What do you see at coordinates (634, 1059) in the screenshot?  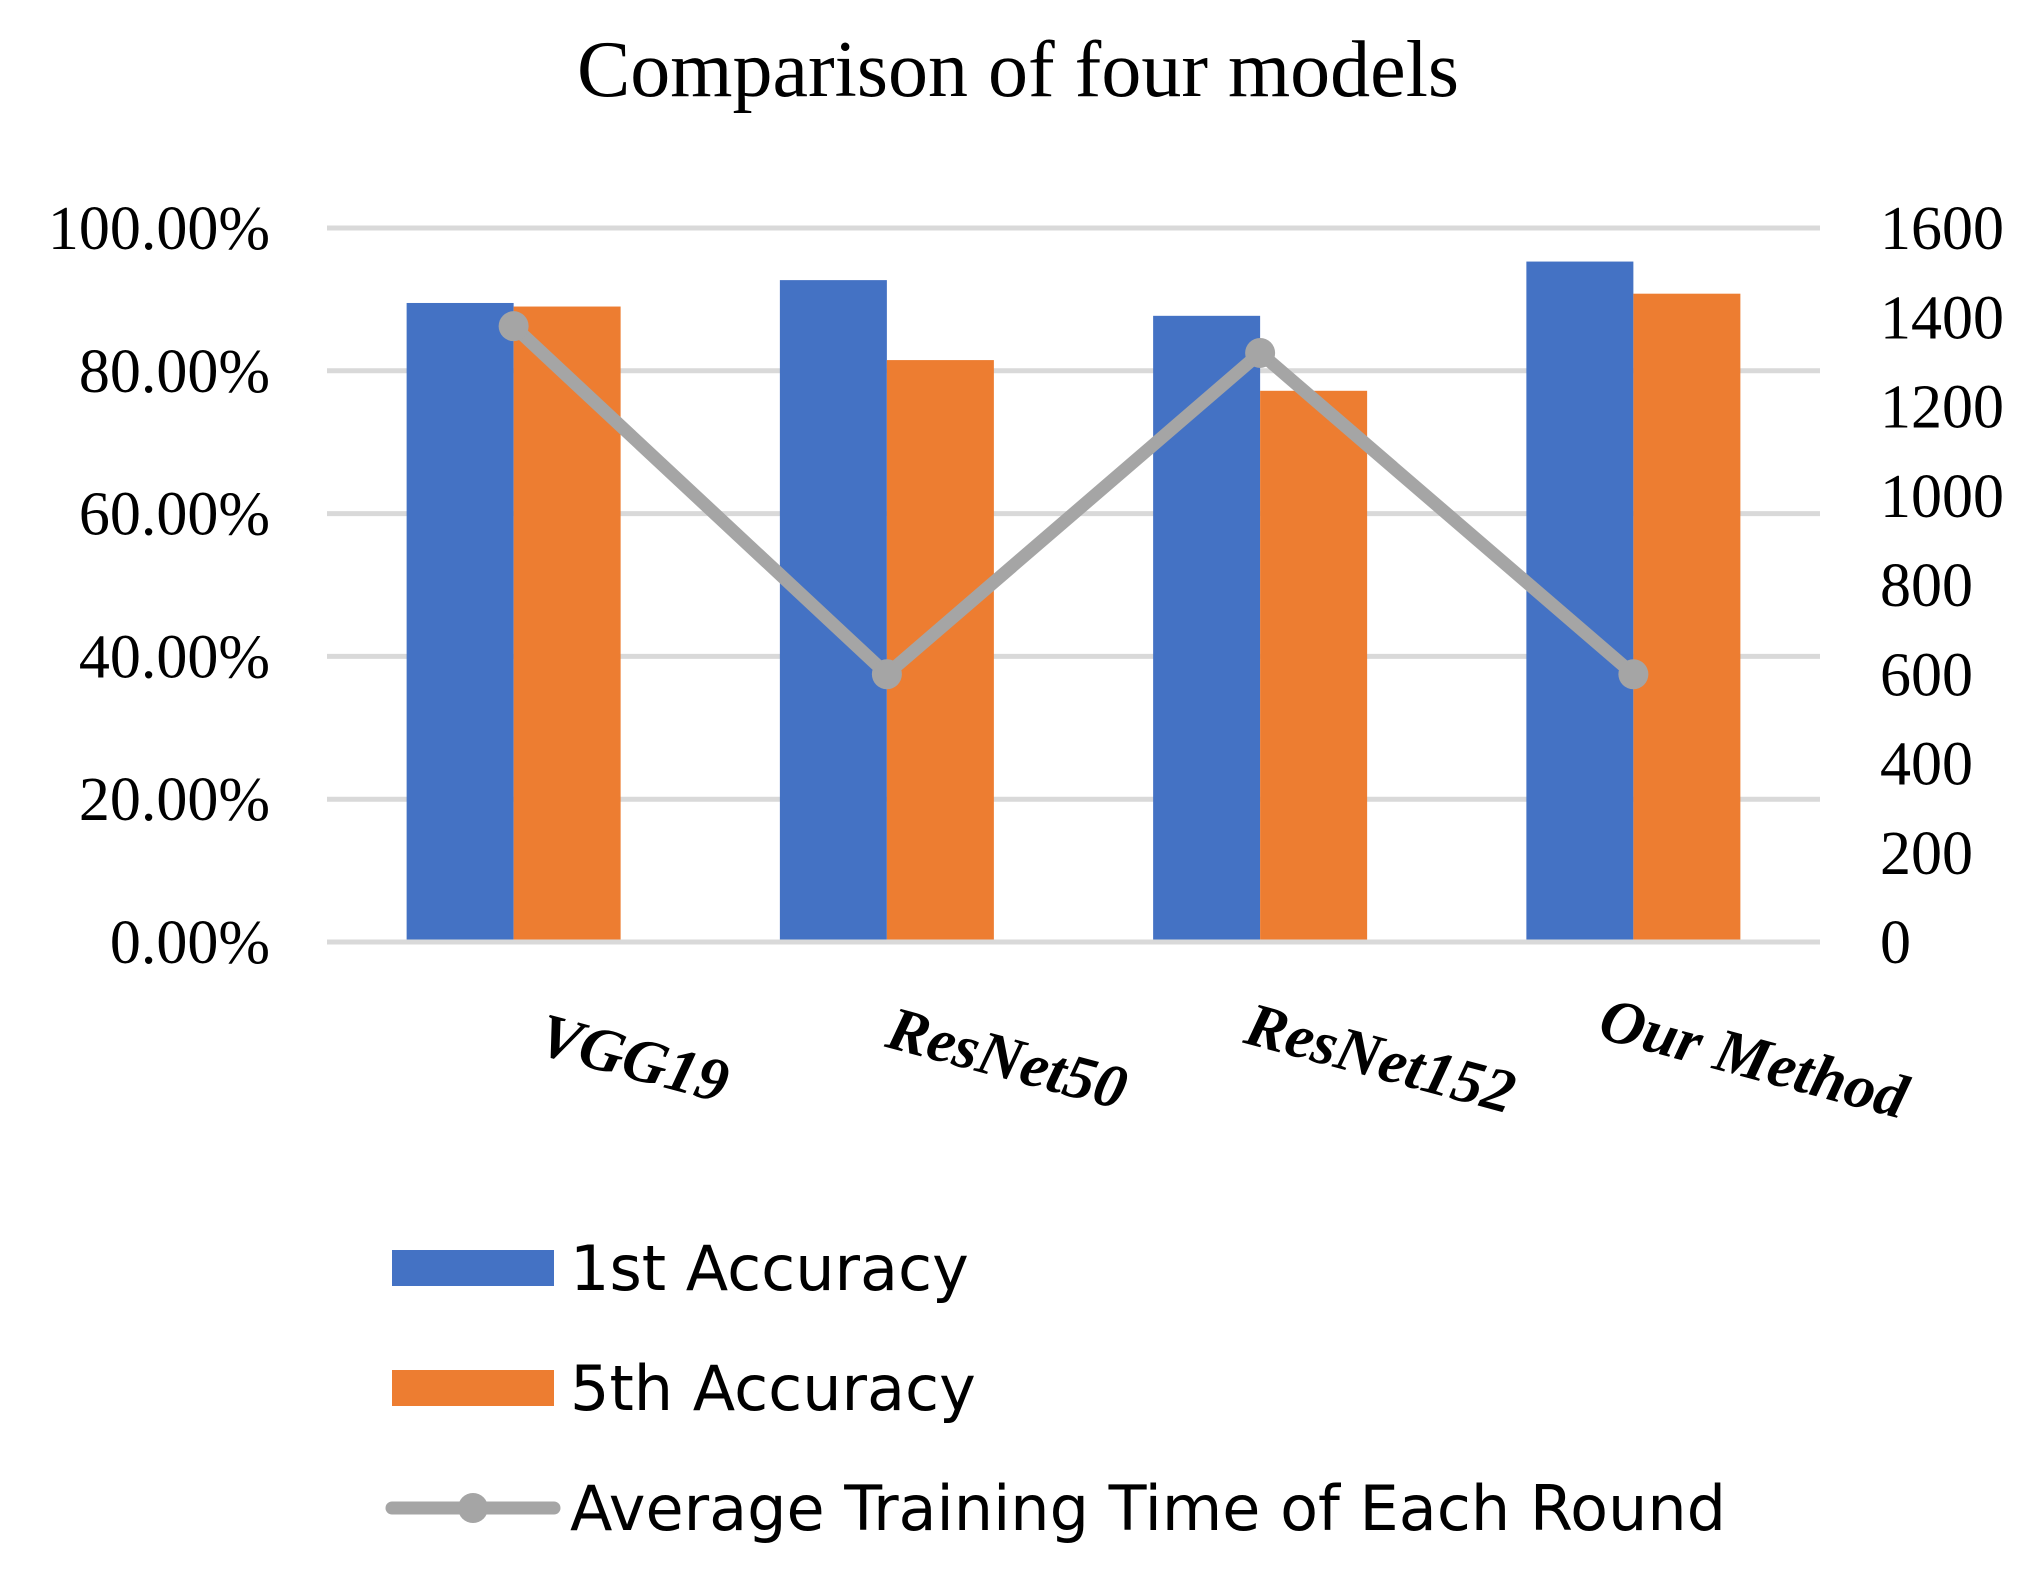 I see `x-tick-label: VGG19` at bounding box center [634, 1059].